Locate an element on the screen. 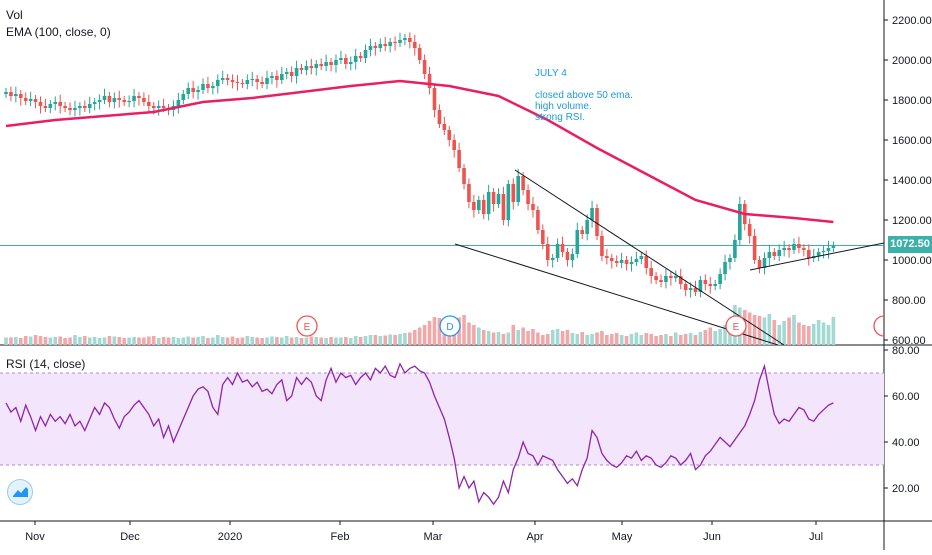 This screenshot has width=932, height=555. time-tick-label: Jul is located at coordinates (816, 537).